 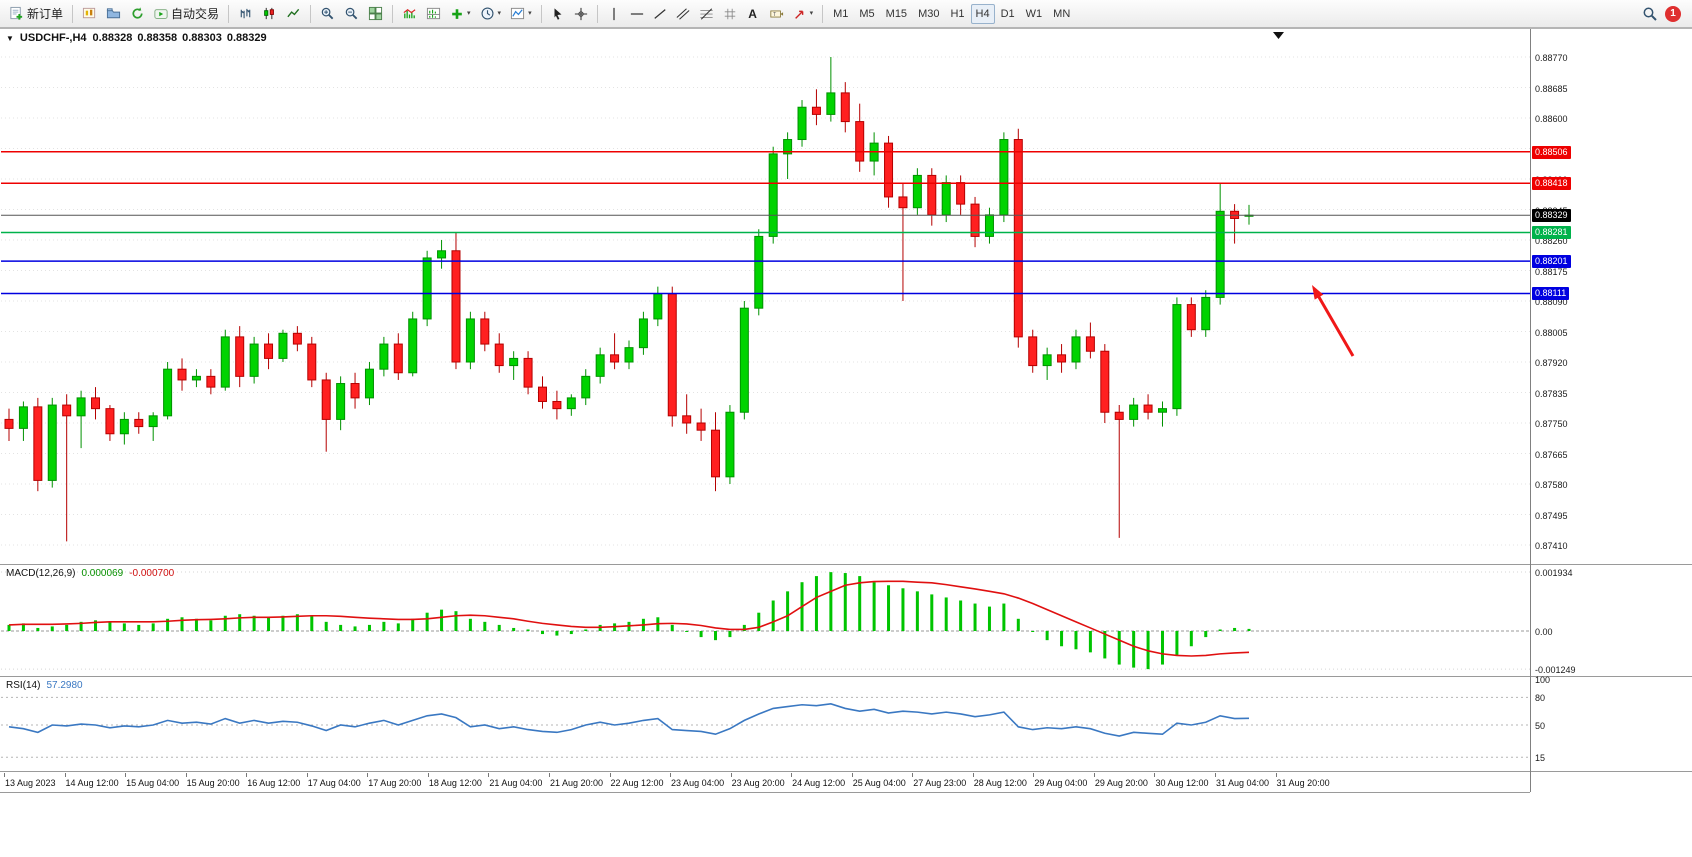 What do you see at coordinates (186, 14) in the screenshot?
I see `auto-trading-button: 自动交易` at bounding box center [186, 14].